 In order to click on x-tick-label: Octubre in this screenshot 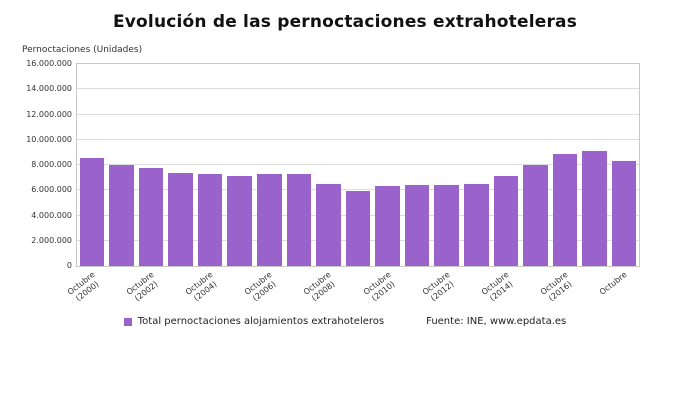, I will do `click(613, 283)`.